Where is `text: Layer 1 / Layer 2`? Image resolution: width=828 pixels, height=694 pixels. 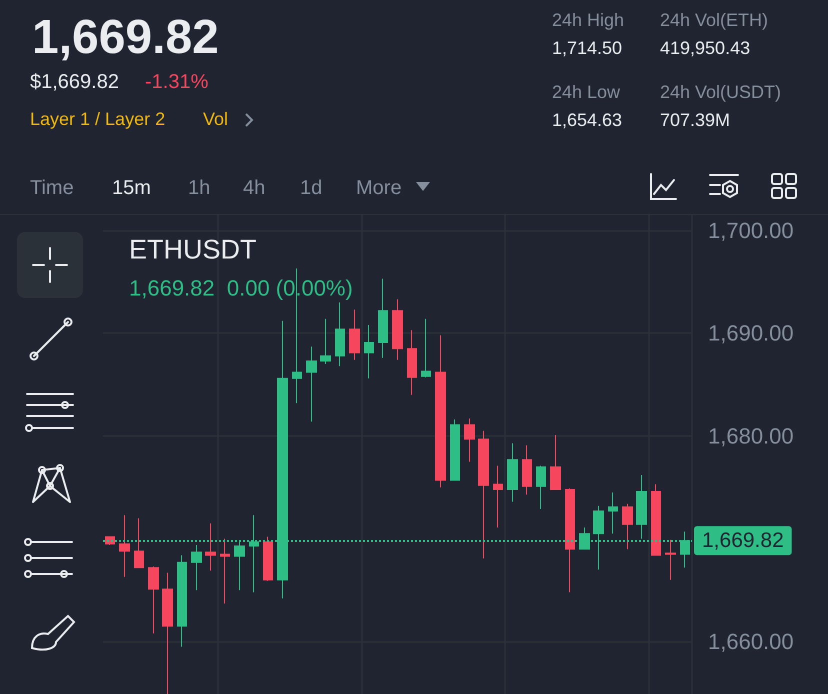
text: Layer 1 / Layer 2 is located at coordinates (98, 119).